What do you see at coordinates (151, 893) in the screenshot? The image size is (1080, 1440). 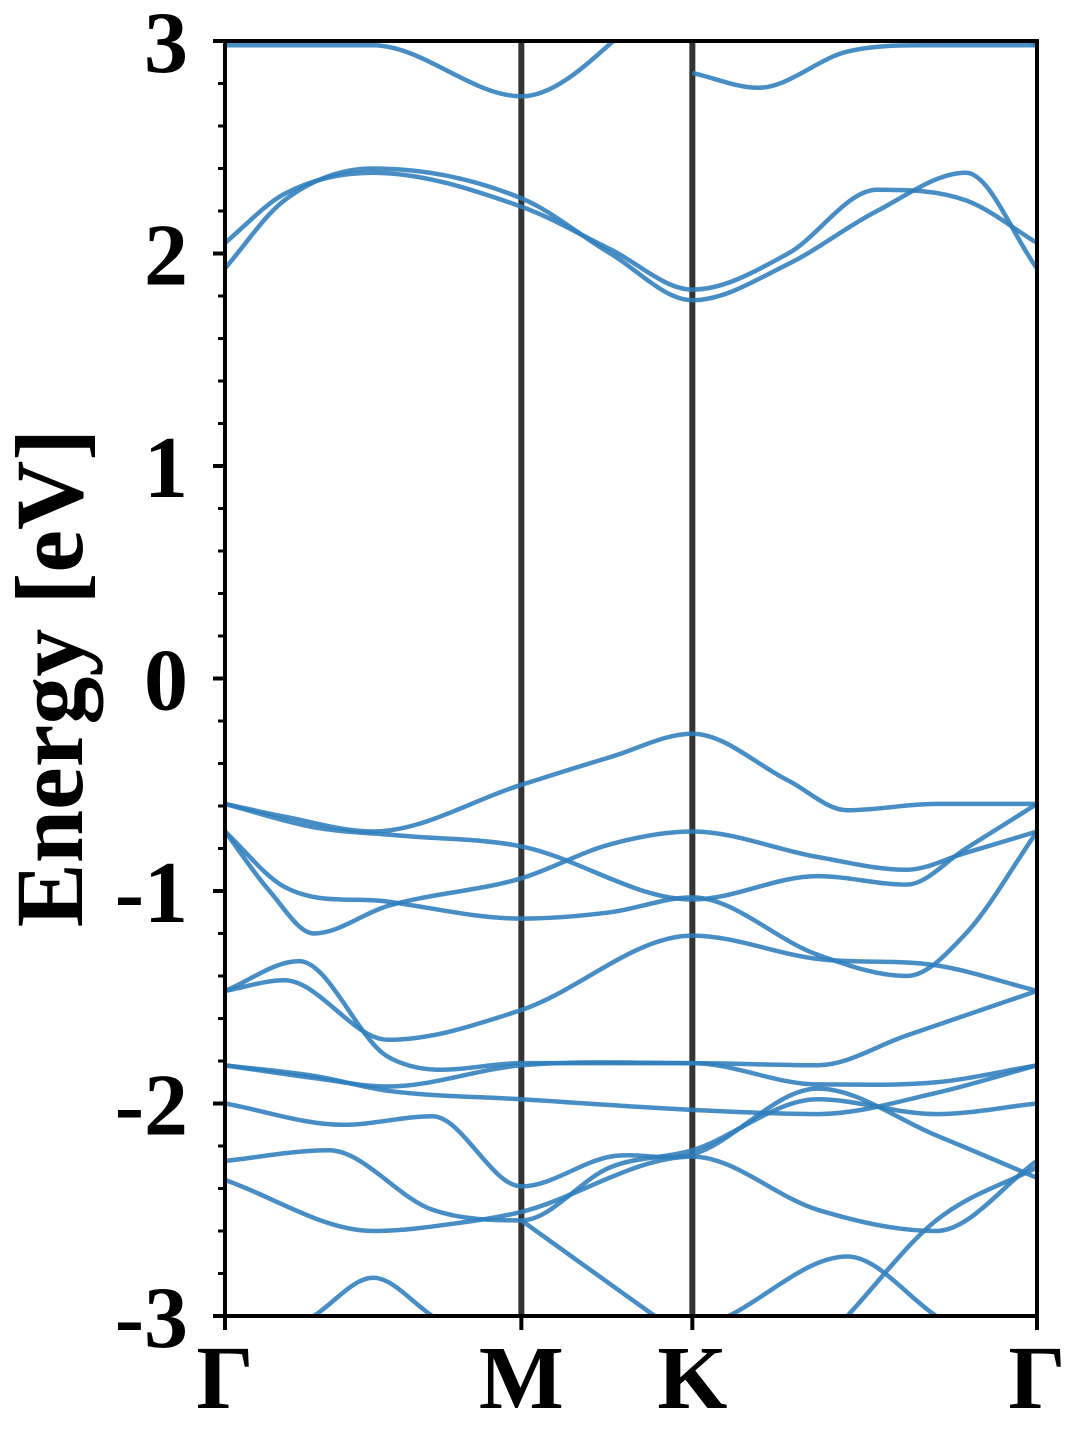 I see `y-tick-label: -1` at bounding box center [151, 893].